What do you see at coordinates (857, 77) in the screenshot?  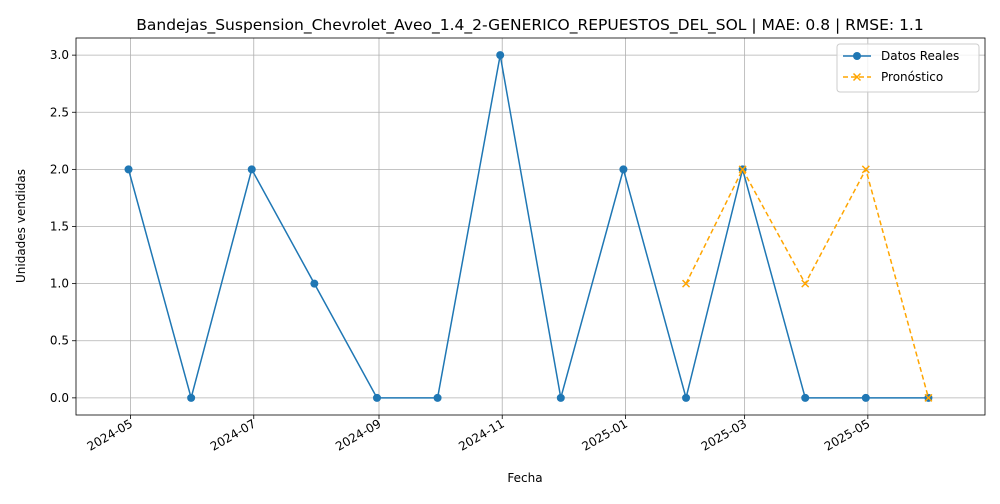 I see `legend-marker-pronostico` at bounding box center [857, 77].